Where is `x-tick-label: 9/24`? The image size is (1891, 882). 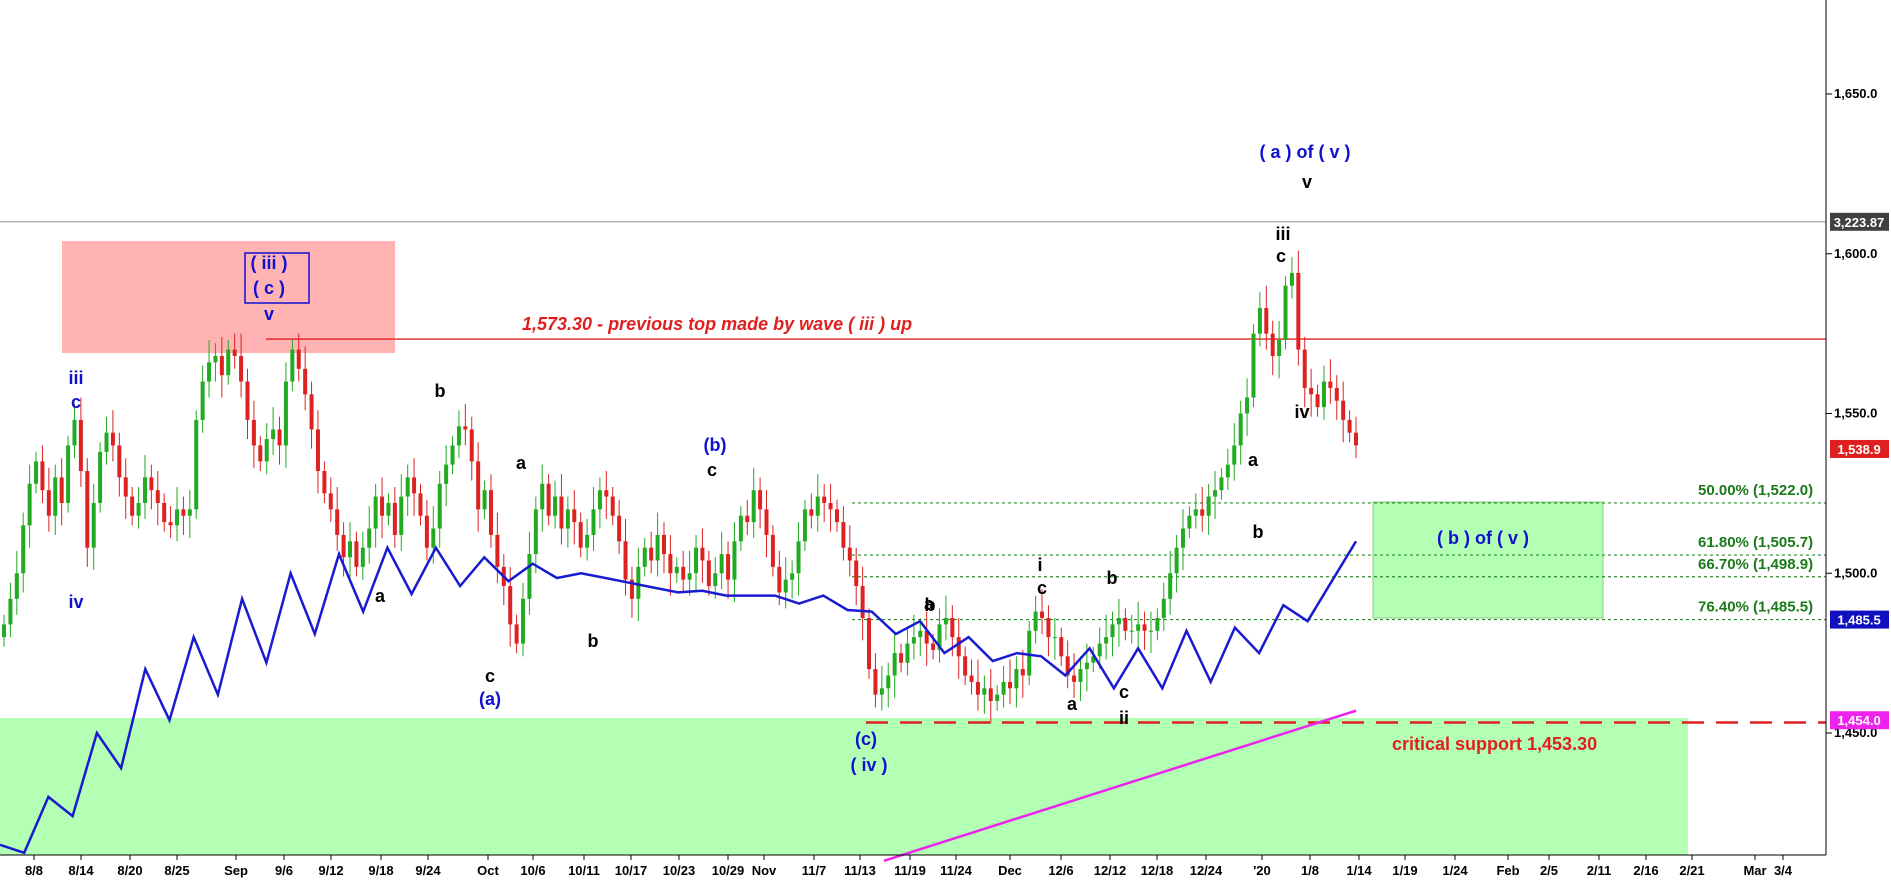 x-tick-label: 9/24 is located at coordinates (428, 870).